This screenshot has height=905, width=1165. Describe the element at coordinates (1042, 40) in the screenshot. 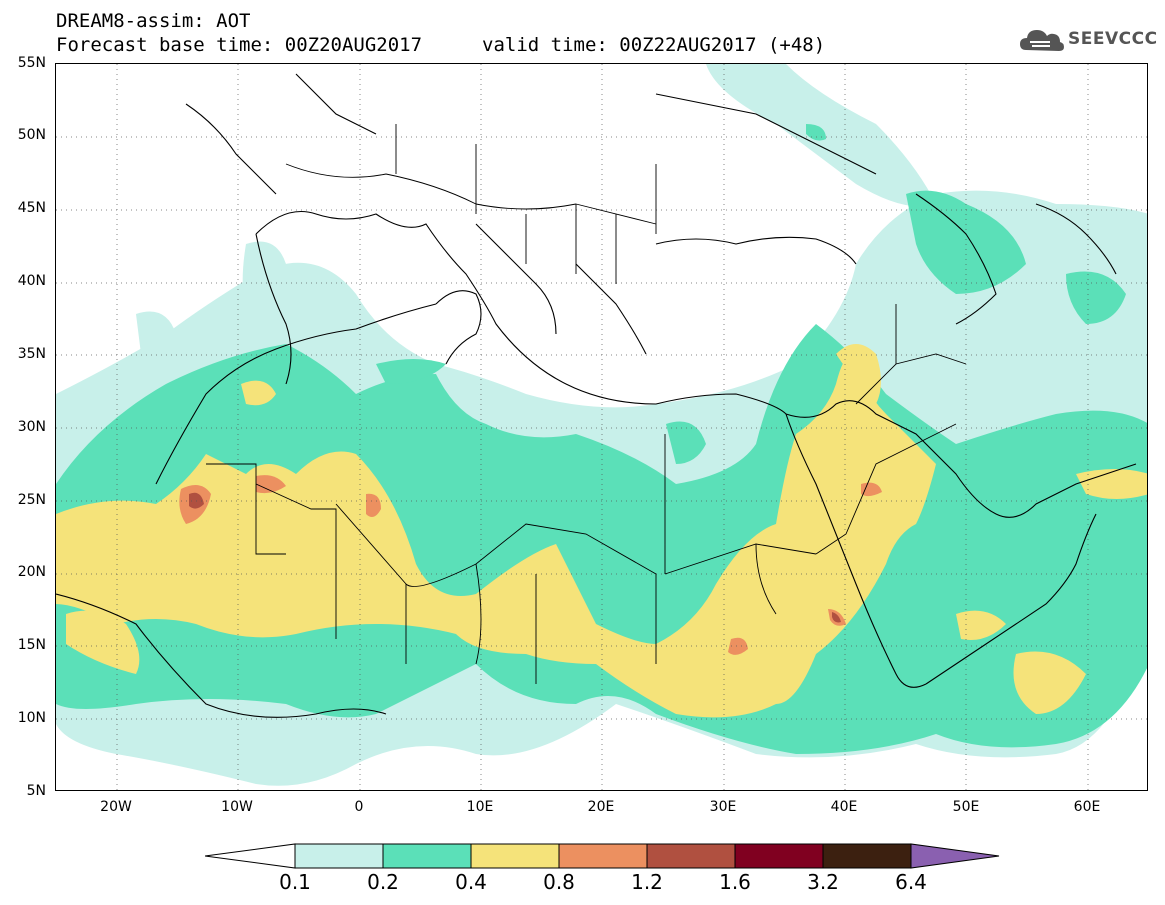

I see `cloud-logo-icon` at that location.